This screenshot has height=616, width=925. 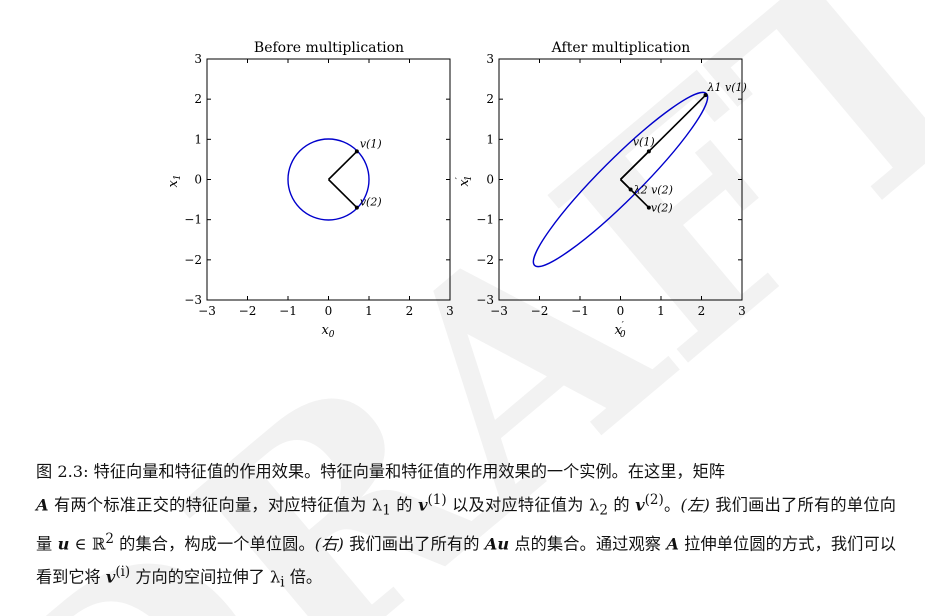 I want to click on before-ticks: −3−3 −2 −2 −1 −1 0 0 1 1 2 2 3 3, so click(x=319, y=185).